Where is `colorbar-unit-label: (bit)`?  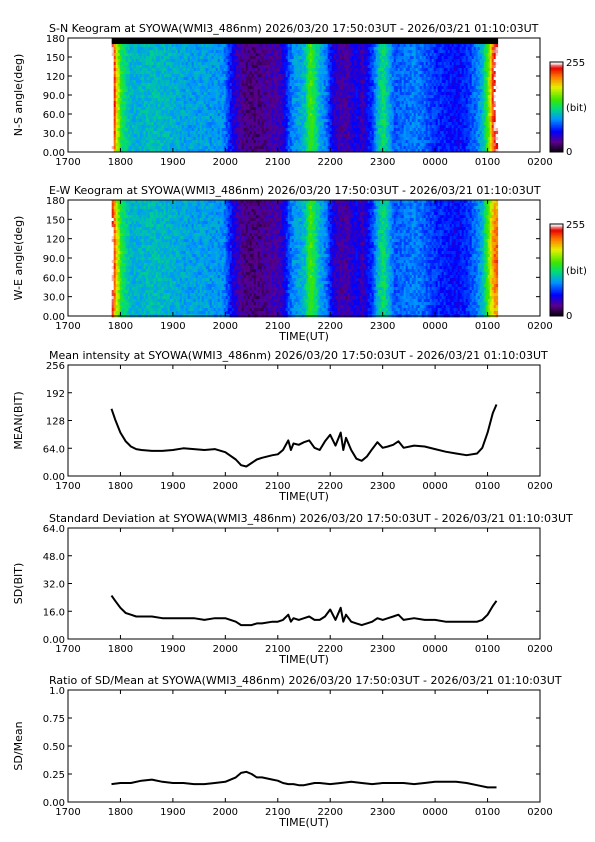 colorbar-unit-label: (bit) is located at coordinates (576, 108).